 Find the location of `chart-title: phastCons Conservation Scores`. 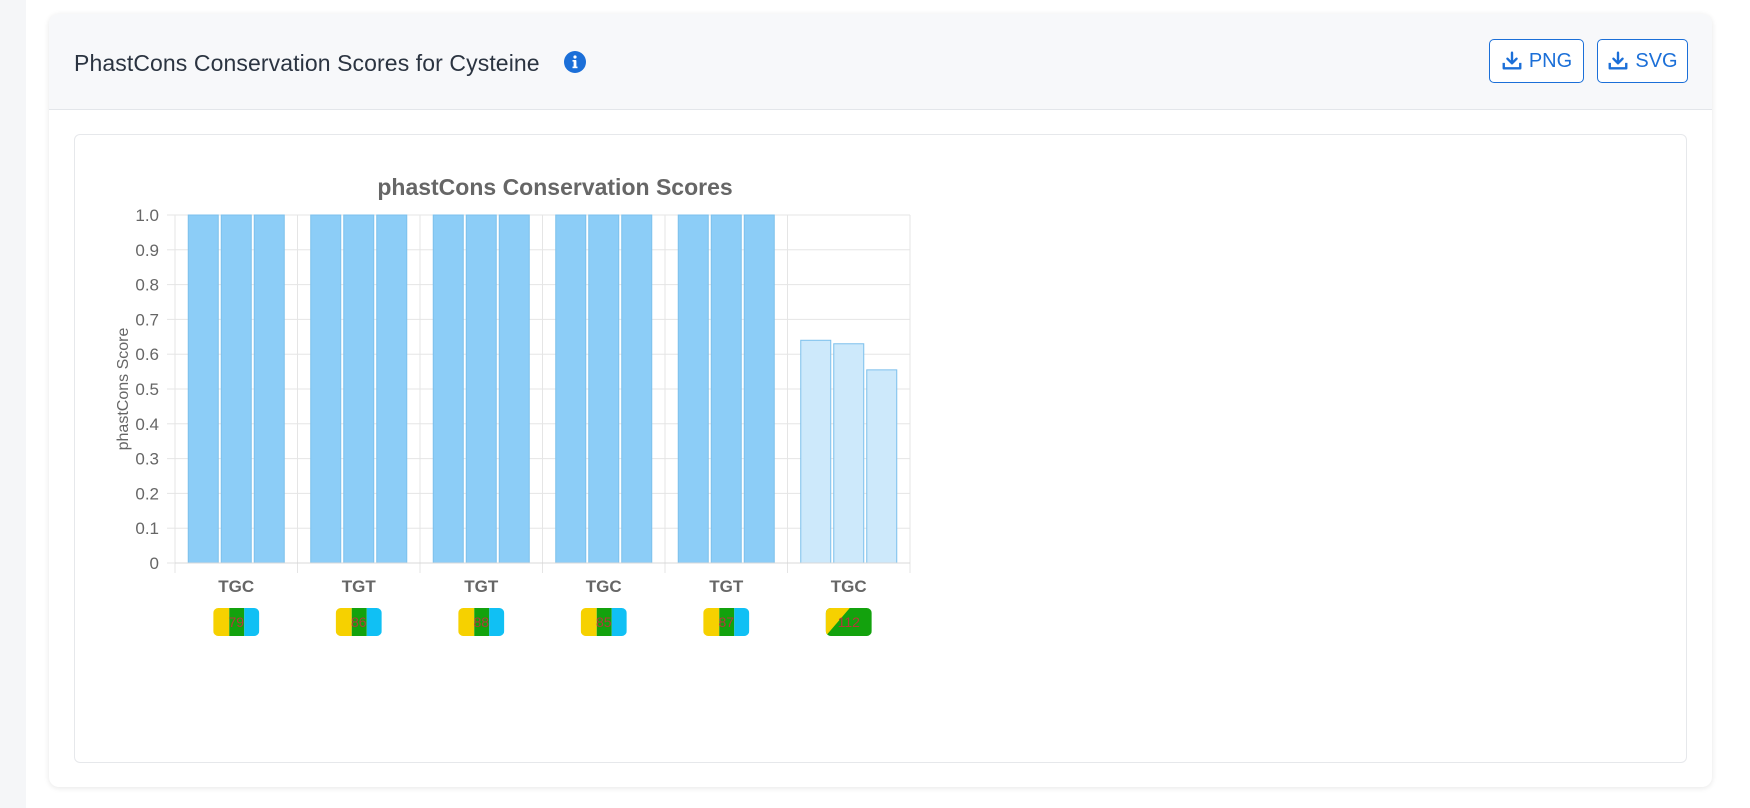

chart-title: phastCons Conservation Scores is located at coordinates (554, 187).